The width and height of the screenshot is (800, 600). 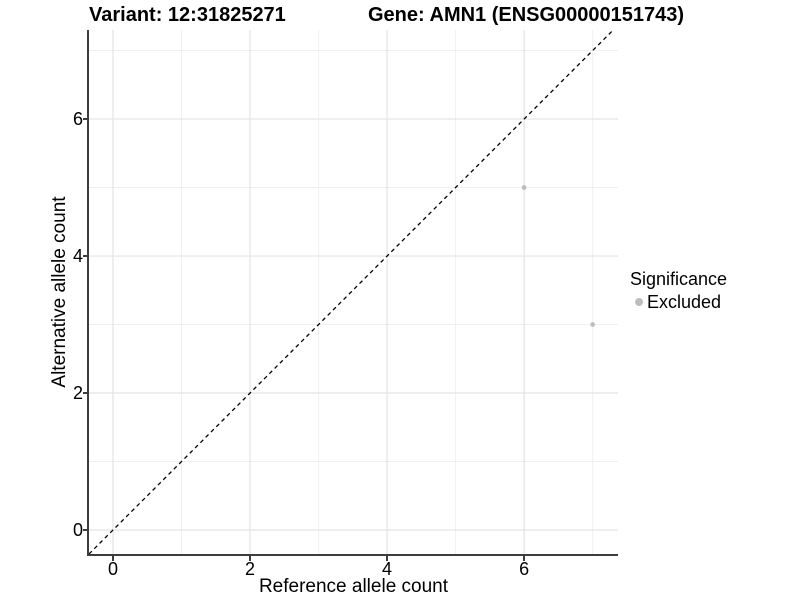 What do you see at coordinates (88, 293) in the screenshot?
I see `y-axis-line` at bounding box center [88, 293].